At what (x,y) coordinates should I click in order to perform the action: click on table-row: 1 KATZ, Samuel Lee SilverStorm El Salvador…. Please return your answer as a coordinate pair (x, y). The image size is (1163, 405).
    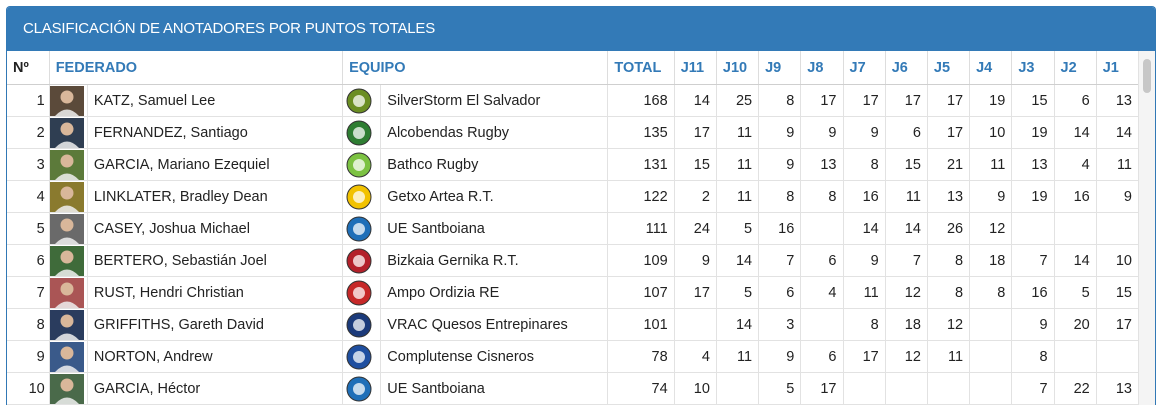
    Looking at the image, I should click on (573, 100).